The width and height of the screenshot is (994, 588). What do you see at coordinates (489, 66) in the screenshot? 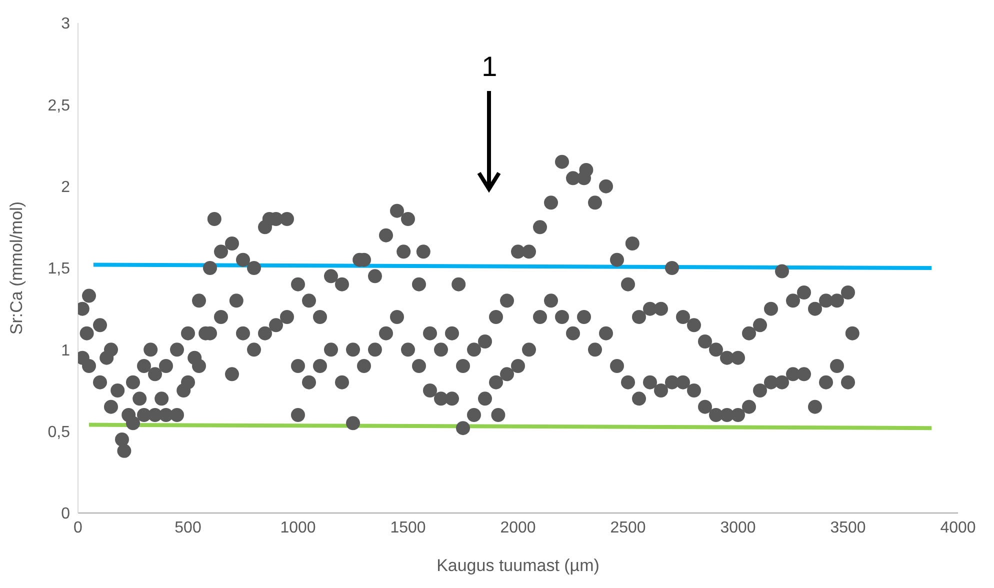
I see `annotation: 1` at bounding box center [489, 66].